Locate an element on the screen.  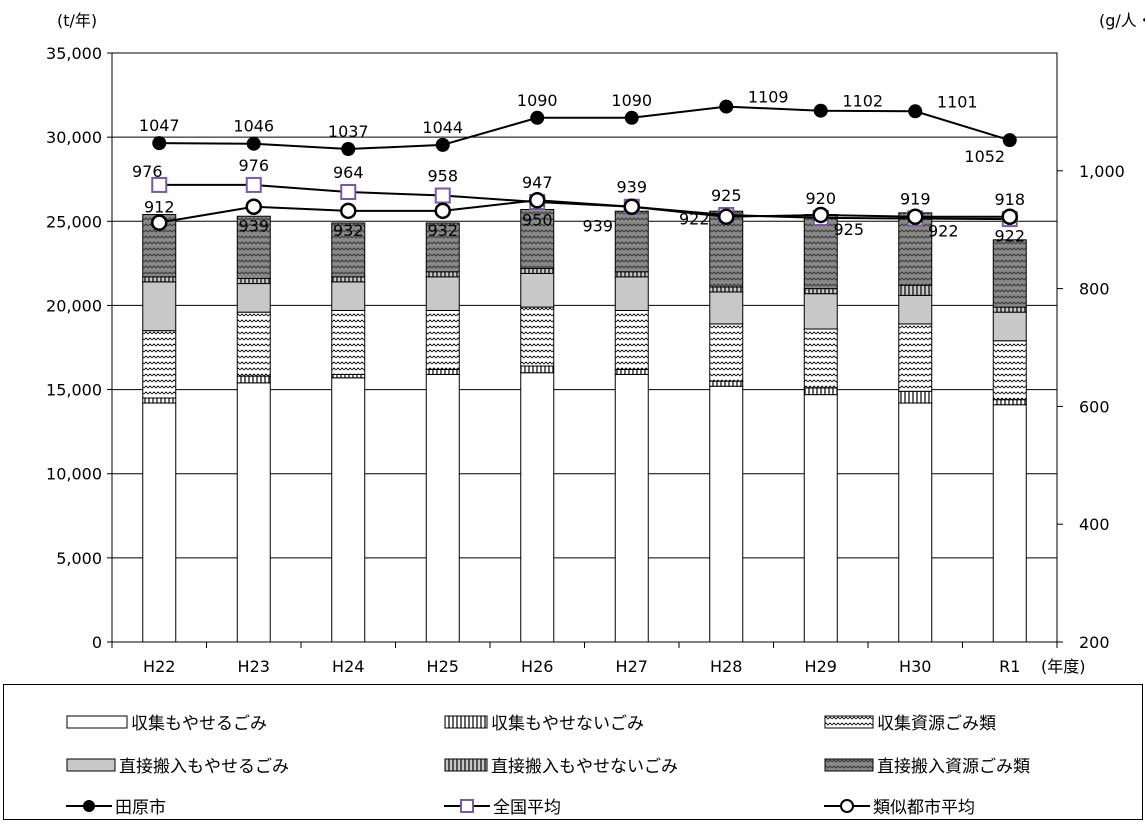
x-axis-unit: (年度) is located at coordinates (1063, 666).